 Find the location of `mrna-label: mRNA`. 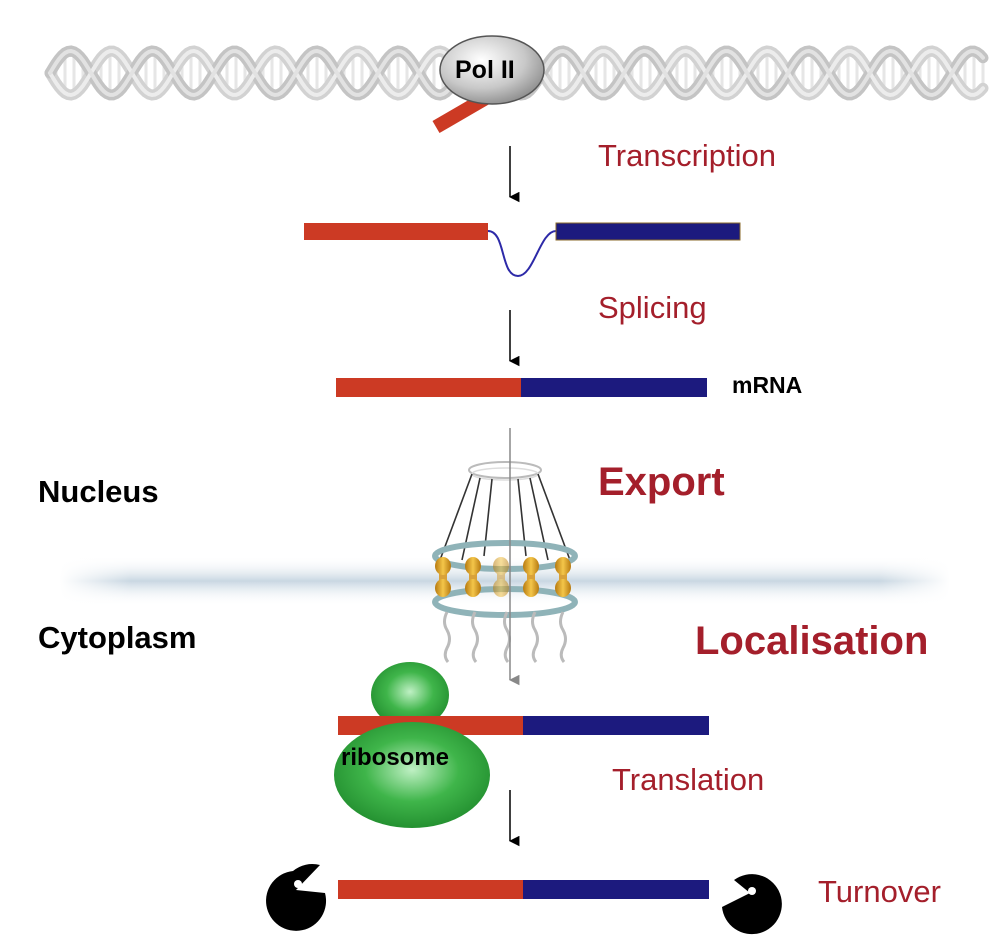

mrna-label: mRNA is located at coordinates (767, 385).